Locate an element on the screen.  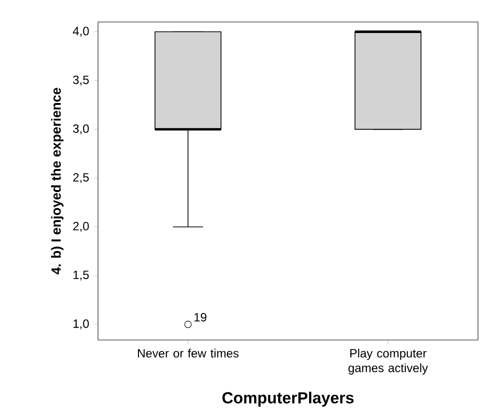
annotation: 19 is located at coordinates (200, 317).